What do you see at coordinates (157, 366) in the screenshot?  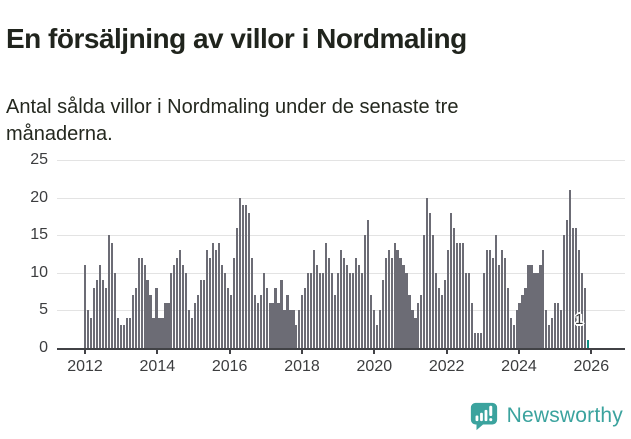 I see `x-axis-label: 2014` at bounding box center [157, 366].